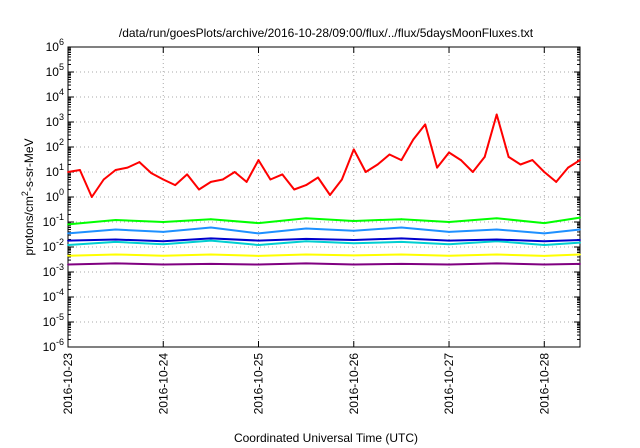 The image size is (640, 448). I want to click on y-axis-label: protons/cm2-s-sr-MeV, so click(28, 196).